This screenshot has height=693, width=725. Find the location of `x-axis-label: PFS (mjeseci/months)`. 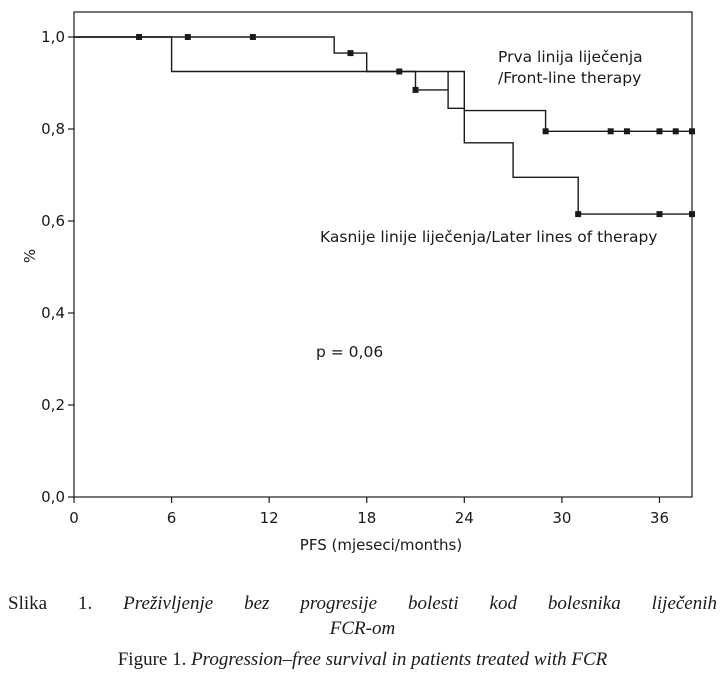

x-axis-label: PFS (mjeseci/months) is located at coordinates (381, 545).